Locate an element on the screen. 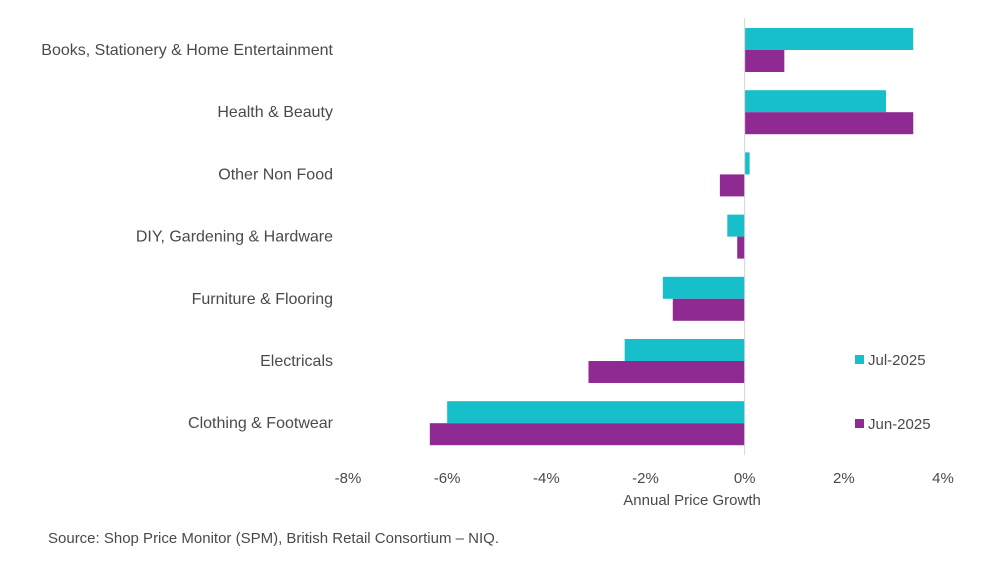 The width and height of the screenshot is (1000, 563). x-tick-label: -4% is located at coordinates (546, 478).